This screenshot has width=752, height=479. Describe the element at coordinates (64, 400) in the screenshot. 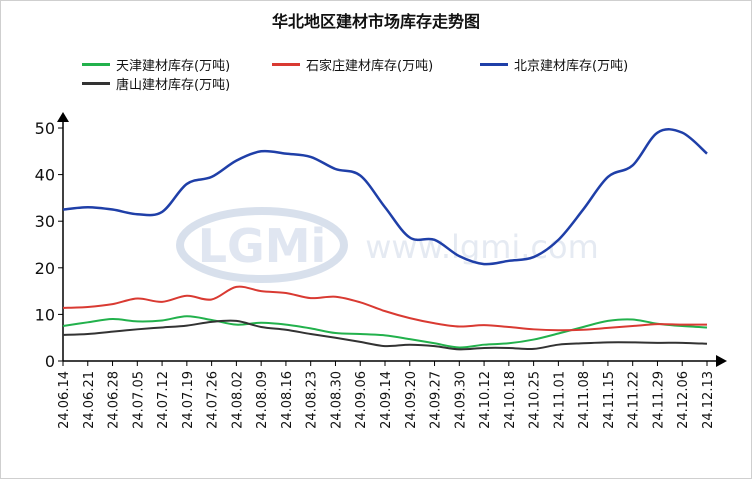

I see `x-tick-label: 24.06.14` at that location.